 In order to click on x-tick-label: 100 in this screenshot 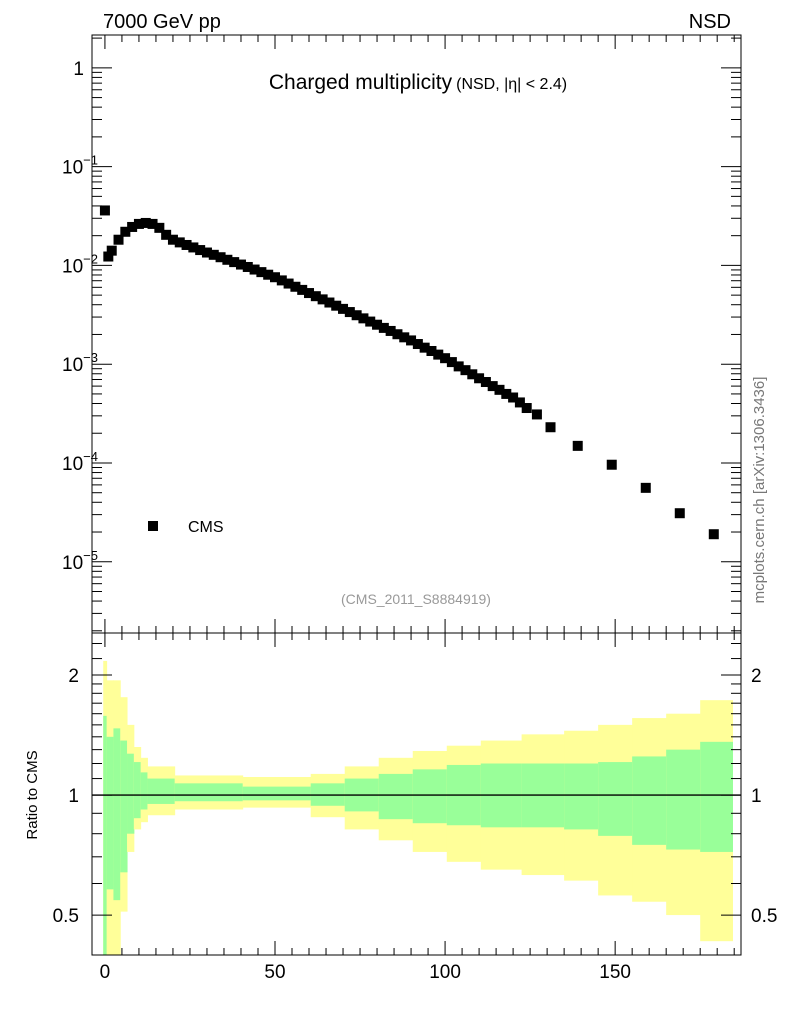, I will do `click(445, 972)`.